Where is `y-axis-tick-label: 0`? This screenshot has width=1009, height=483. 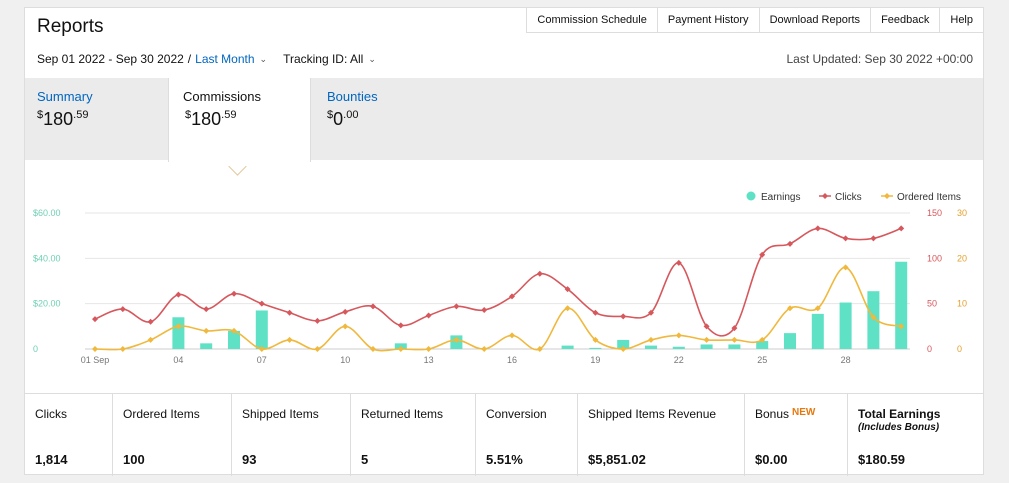
y-axis-tick-label: 0 is located at coordinates (35, 349).